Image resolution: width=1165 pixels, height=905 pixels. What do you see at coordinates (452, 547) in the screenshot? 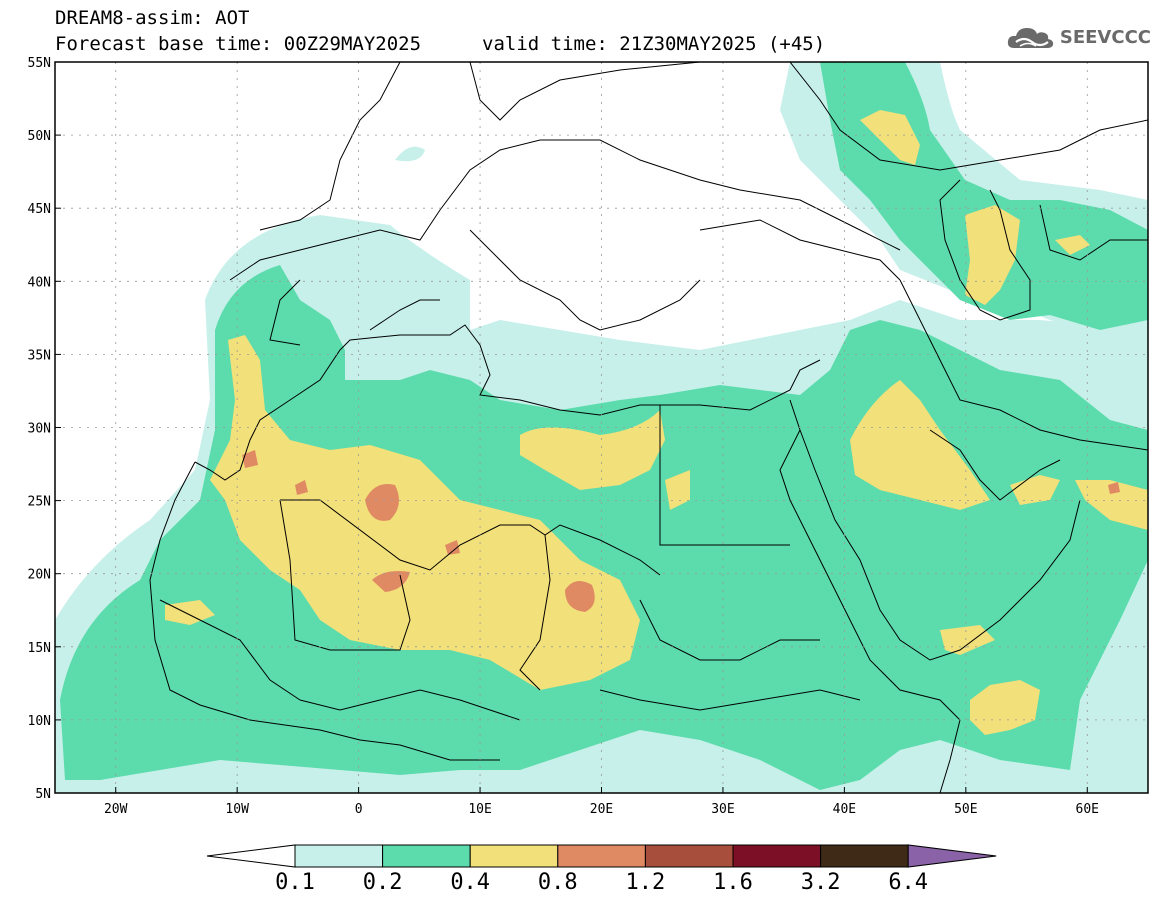
I see `aot-band-0-8-f` at bounding box center [452, 547].